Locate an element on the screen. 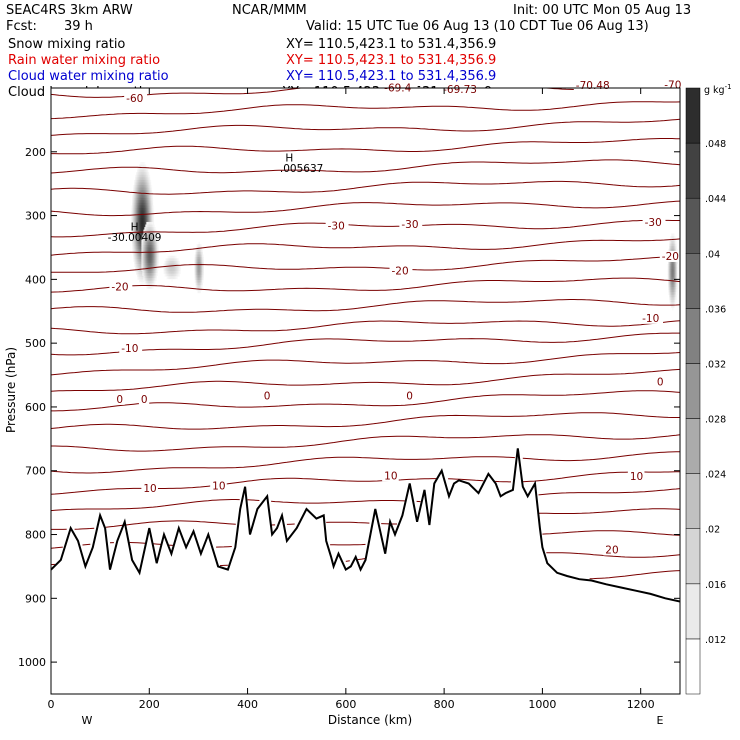 Image resolution: width=740 pixels, height=740 pixels. colorbar-swatch is located at coordinates (693, 336).